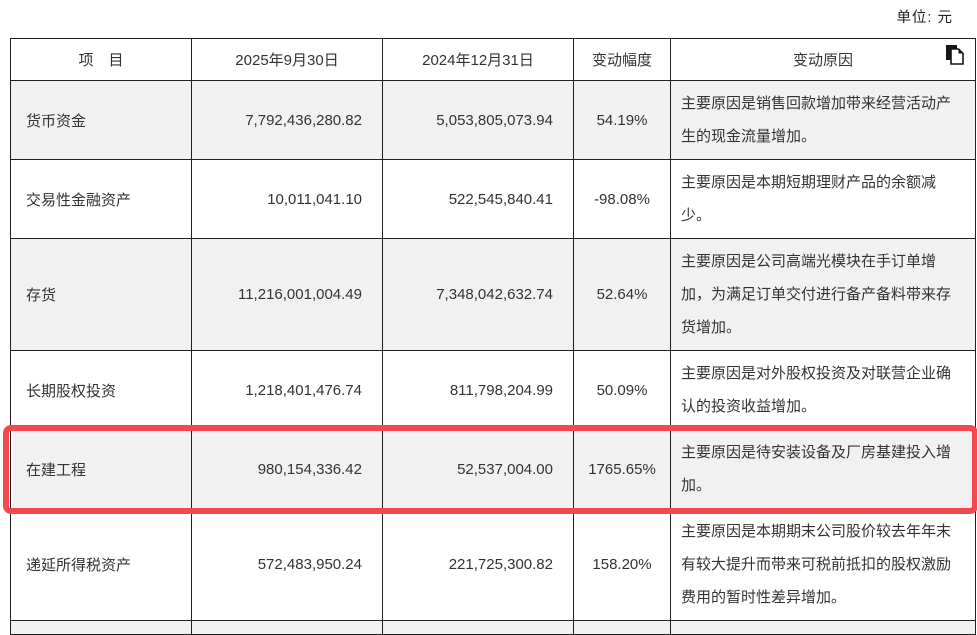 The image size is (977, 635). Describe the element at coordinates (287, 295) in the screenshot. I see `current-value-cell: 11,216,001,004.49` at that location.